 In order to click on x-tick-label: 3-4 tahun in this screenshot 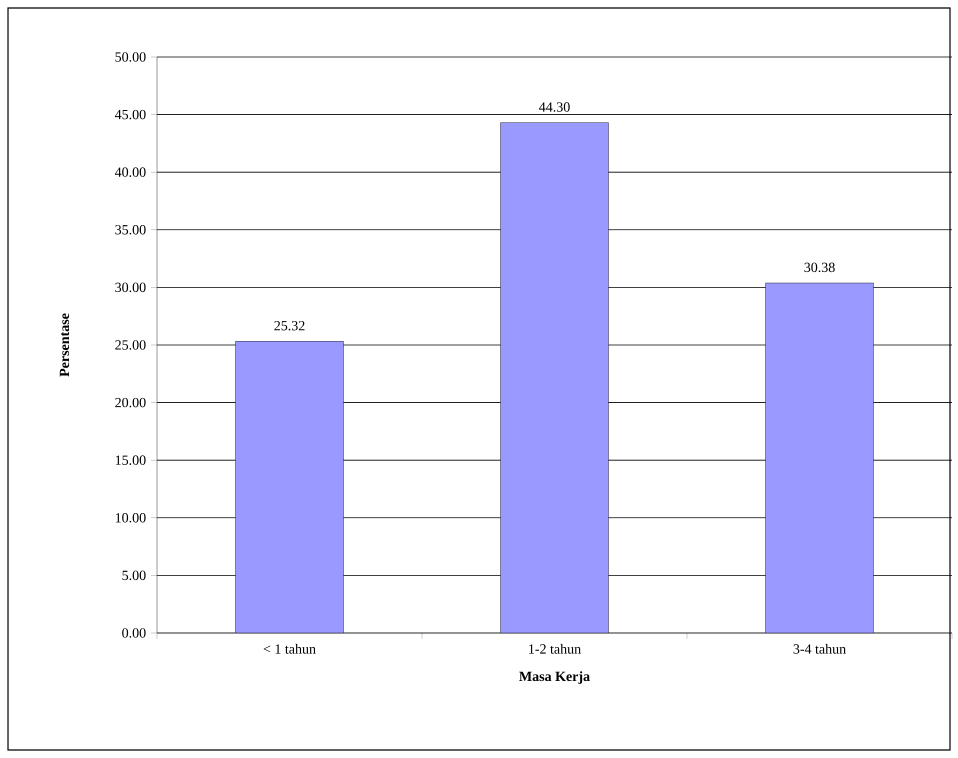, I will do `click(820, 649)`.